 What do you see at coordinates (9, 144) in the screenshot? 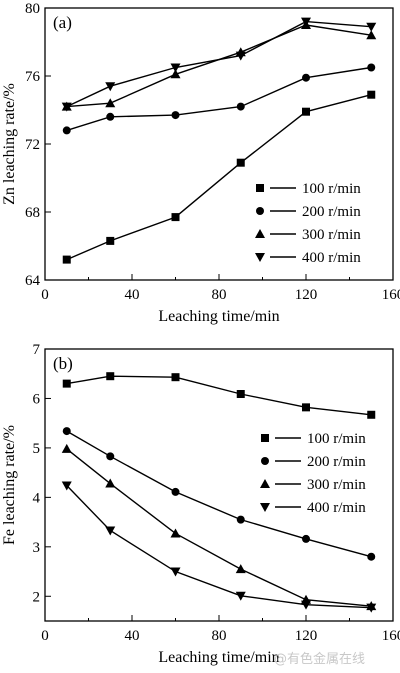
I see `panel-a-y-axis-label: Zn leaching rate/%` at bounding box center [9, 144].